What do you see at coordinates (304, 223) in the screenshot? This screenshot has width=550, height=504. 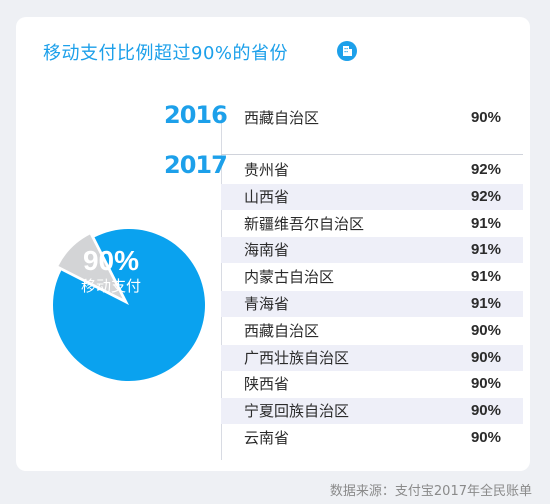 I see `province-name: 新疆维吾尔自治区` at bounding box center [304, 223].